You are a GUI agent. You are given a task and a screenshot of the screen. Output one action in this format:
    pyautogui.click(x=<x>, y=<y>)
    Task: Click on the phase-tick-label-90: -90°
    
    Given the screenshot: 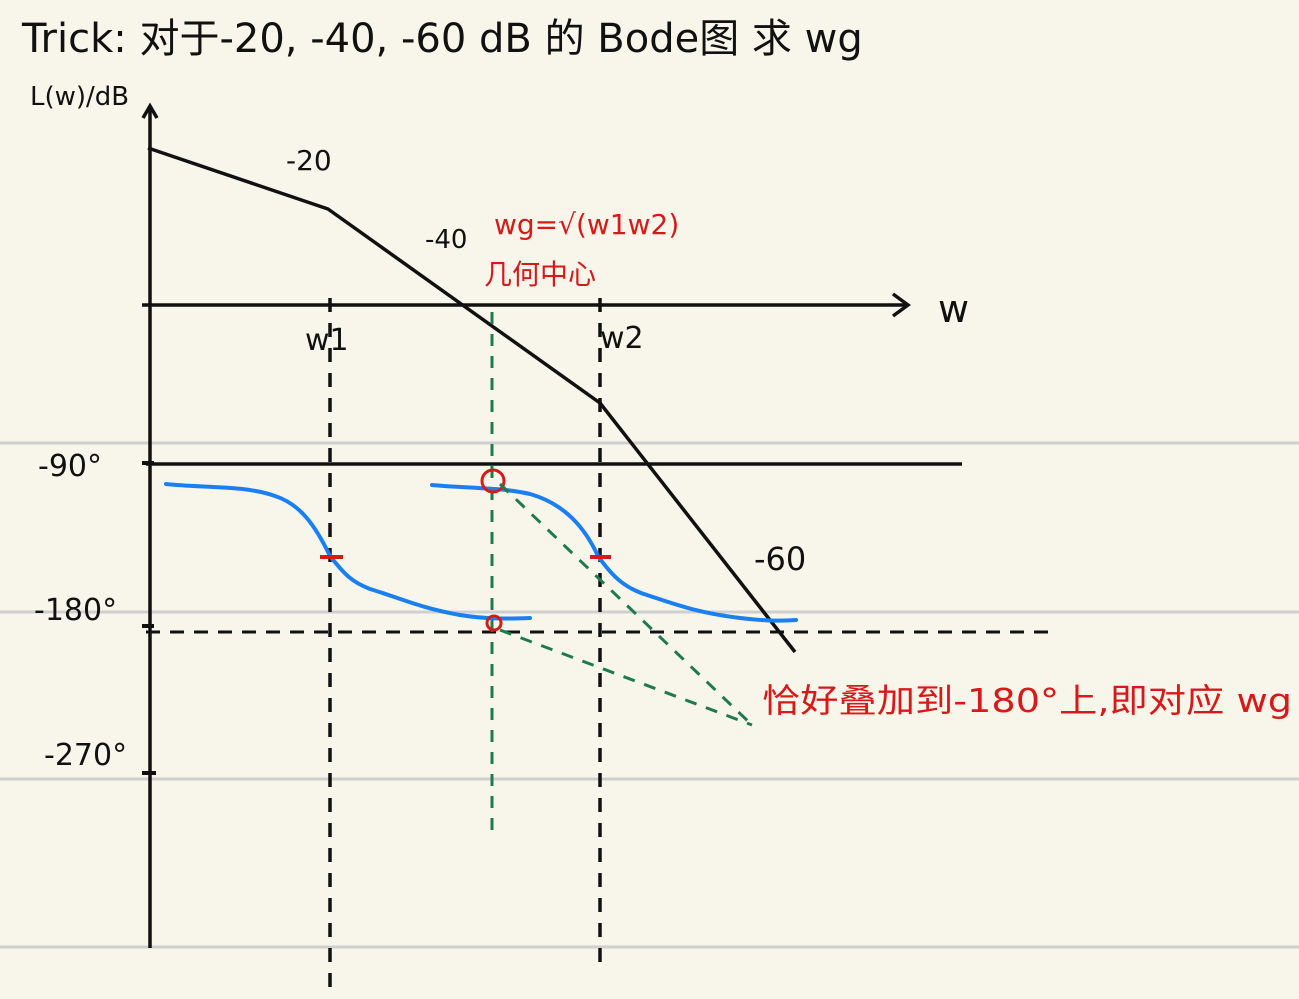 What is the action you would take?
    pyautogui.click(x=70, y=466)
    